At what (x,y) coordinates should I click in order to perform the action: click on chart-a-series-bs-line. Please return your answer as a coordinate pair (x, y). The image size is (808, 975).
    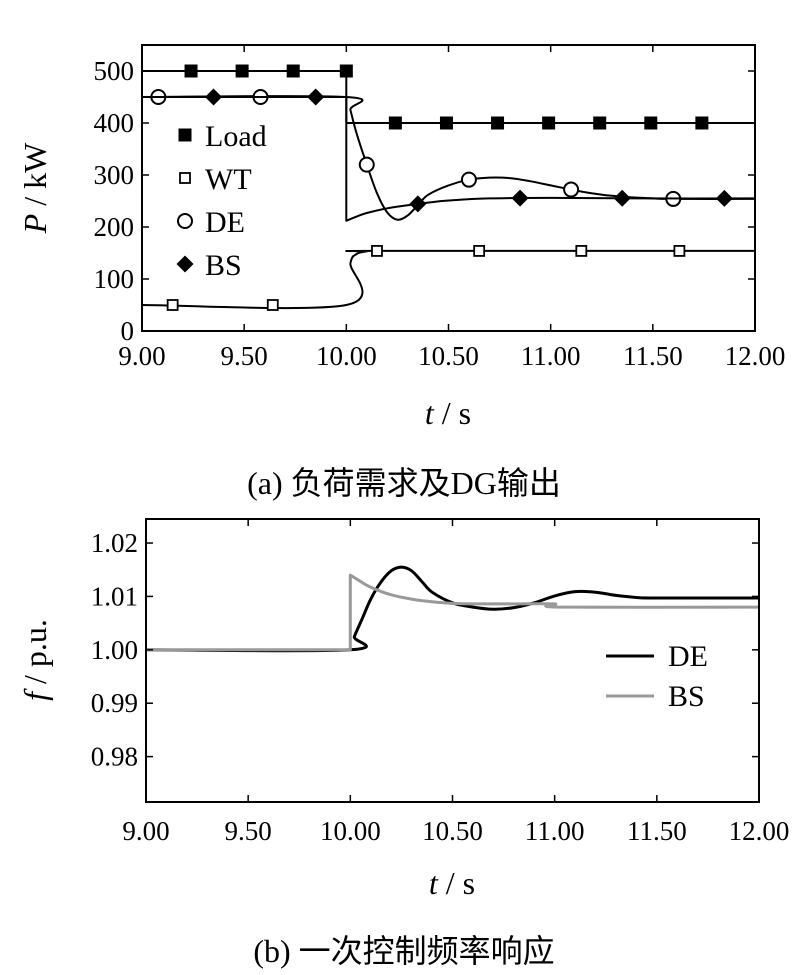
    Looking at the image, I should click on (448, 158).